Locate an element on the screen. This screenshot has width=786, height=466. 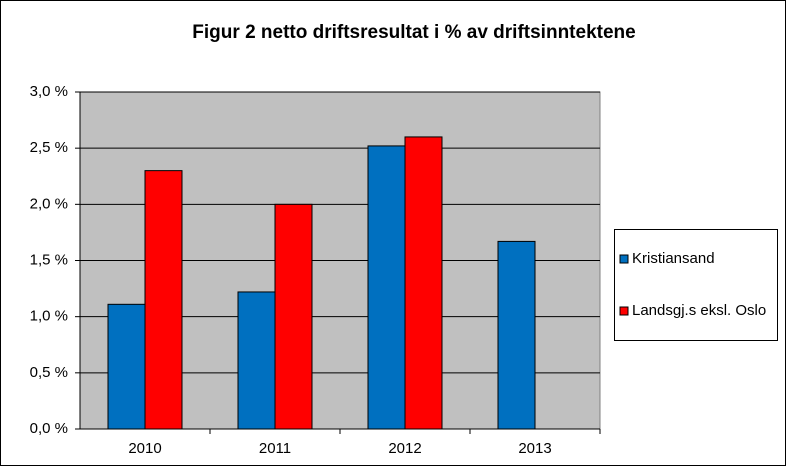
x-tick-label: 2013 is located at coordinates (534, 448).